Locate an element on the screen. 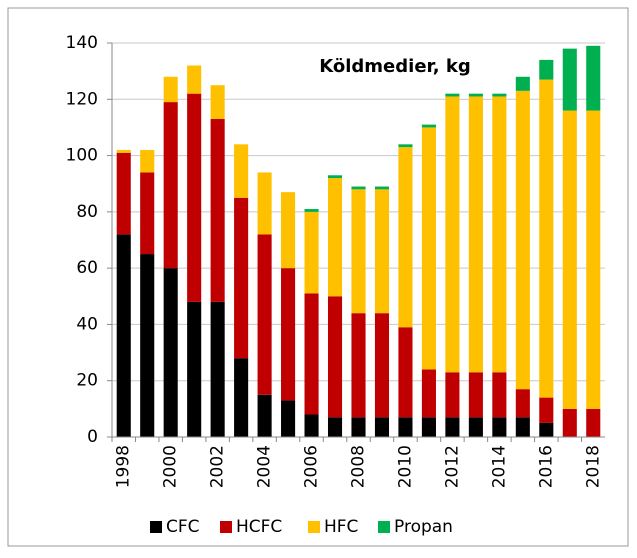 This screenshot has width=637, height=558. x-tick-label: 2018 is located at coordinates (593, 466).